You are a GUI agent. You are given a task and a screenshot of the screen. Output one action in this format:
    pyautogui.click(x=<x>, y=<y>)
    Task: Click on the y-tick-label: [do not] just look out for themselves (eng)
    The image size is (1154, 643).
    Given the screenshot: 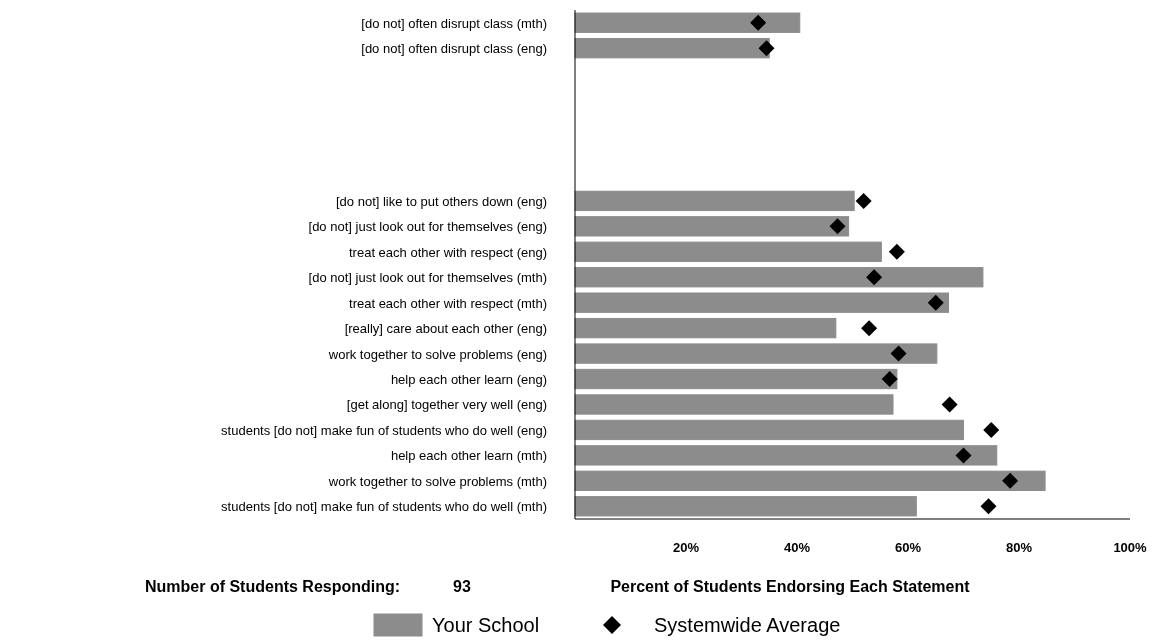 What is the action you would take?
    pyautogui.click(x=427, y=227)
    